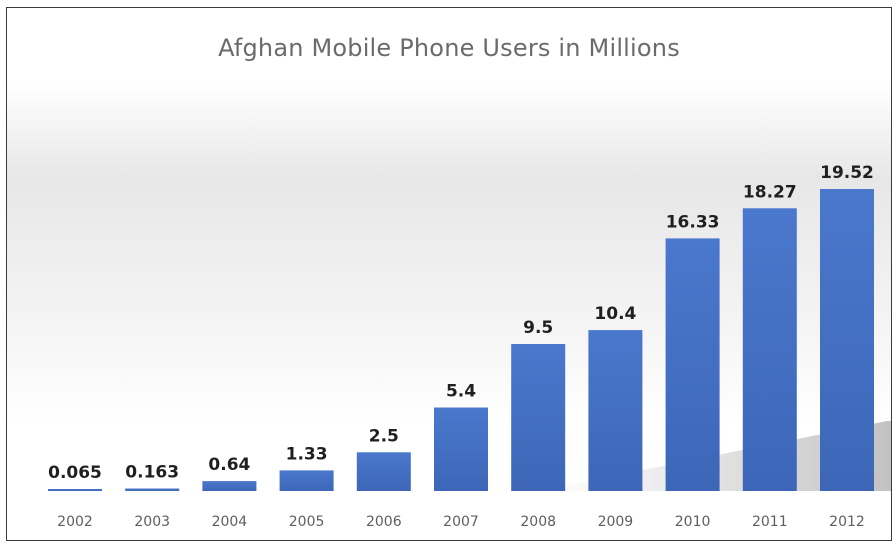 The height and width of the screenshot is (544, 896). I want to click on x-tick-label-2004: 2004, so click(230, 522).